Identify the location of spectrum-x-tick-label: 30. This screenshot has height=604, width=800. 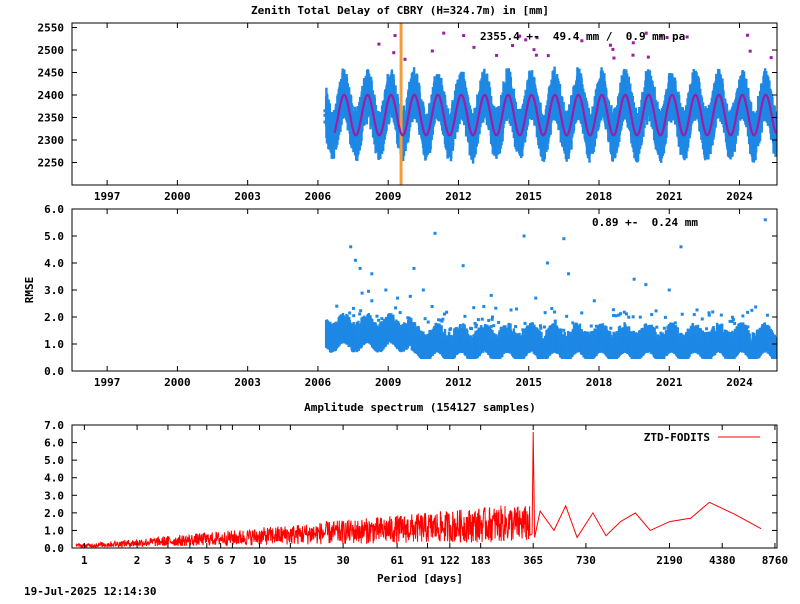
(342, 560).